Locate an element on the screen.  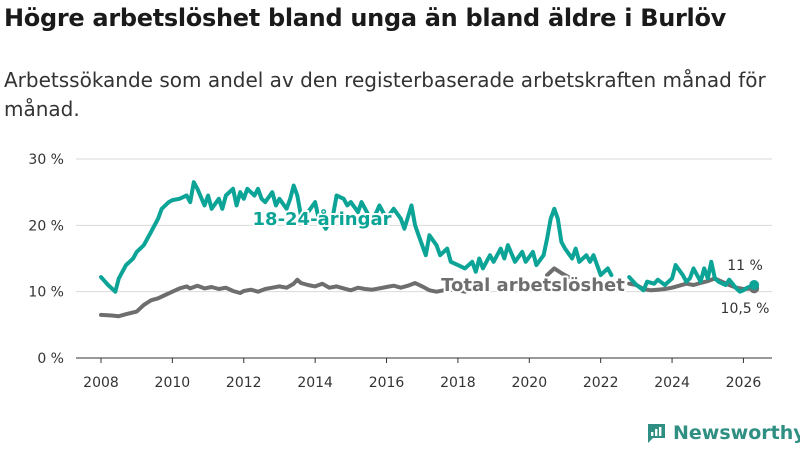
newsworthy-icon is located at coordinates (656, 433).